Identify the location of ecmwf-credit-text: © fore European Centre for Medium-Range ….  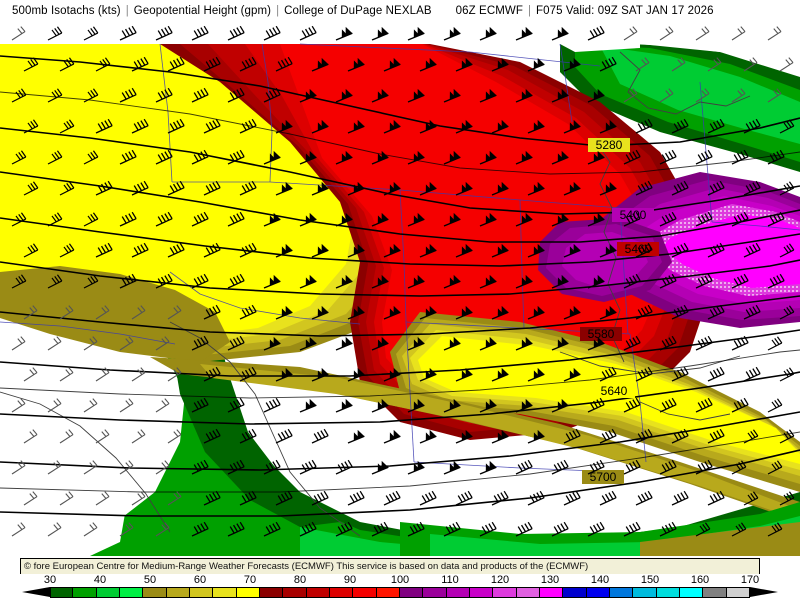
(306, 566).